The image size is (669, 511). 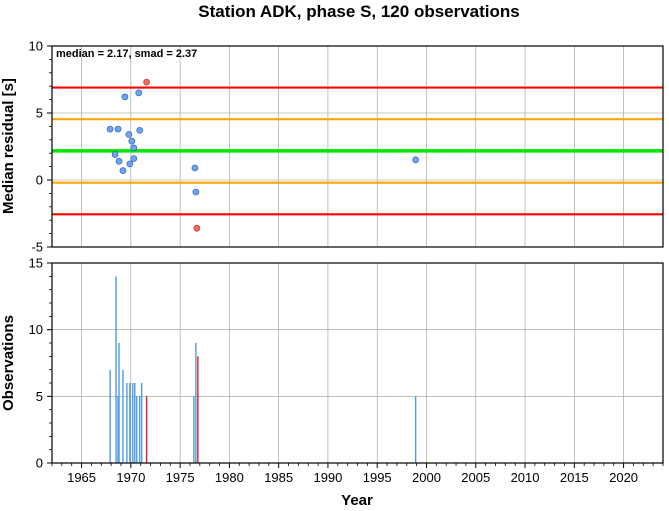 What do you see at coordinates (180, 477) in the screenshot?
I see `x-tick-label: 1975` at bounding box center [180, 477].